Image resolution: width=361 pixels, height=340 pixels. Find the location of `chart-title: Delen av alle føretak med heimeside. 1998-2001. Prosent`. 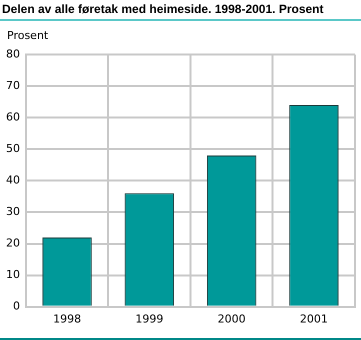

chart-title: Delen av alle føretak med heimeside. 1998-2001. Prosent is located at coordinates (162, 8).